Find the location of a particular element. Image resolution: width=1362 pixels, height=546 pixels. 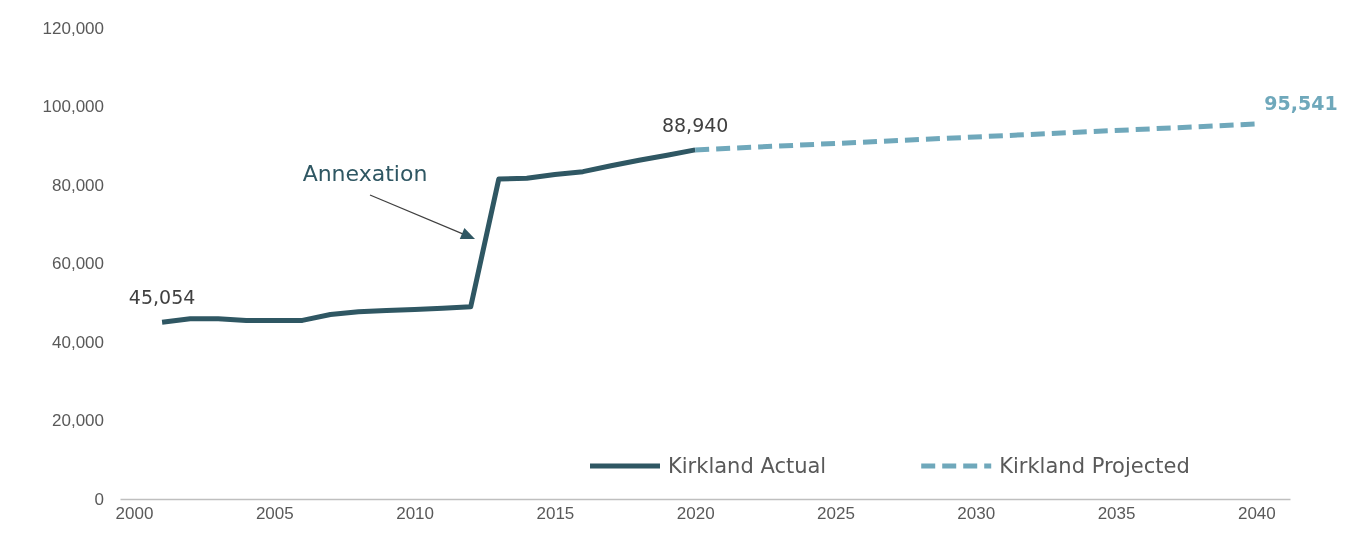

y-tick-label: 20,000 is located at coordinates (78, 421).